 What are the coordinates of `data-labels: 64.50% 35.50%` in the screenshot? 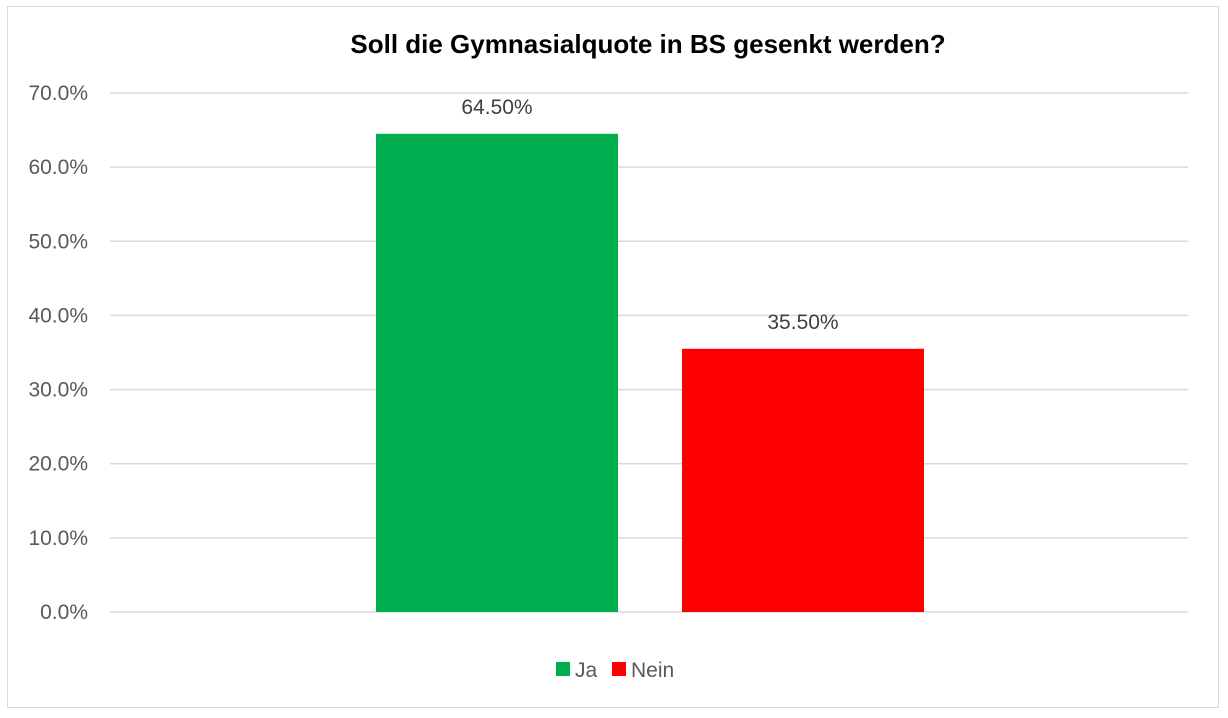 It's located at (649, 215).